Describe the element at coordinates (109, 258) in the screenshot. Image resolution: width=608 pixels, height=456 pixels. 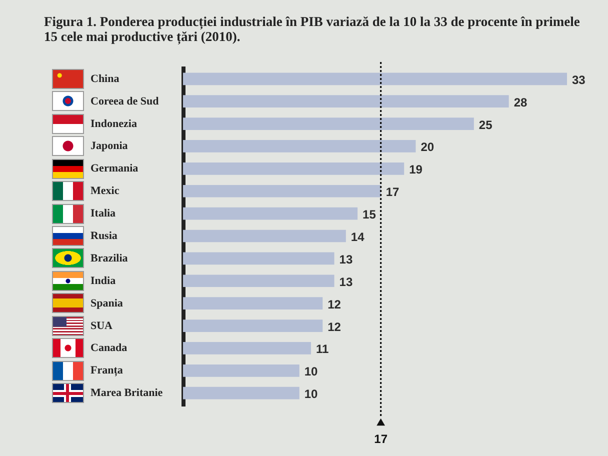
I see `y-tick-label: Brazilia` at that location.